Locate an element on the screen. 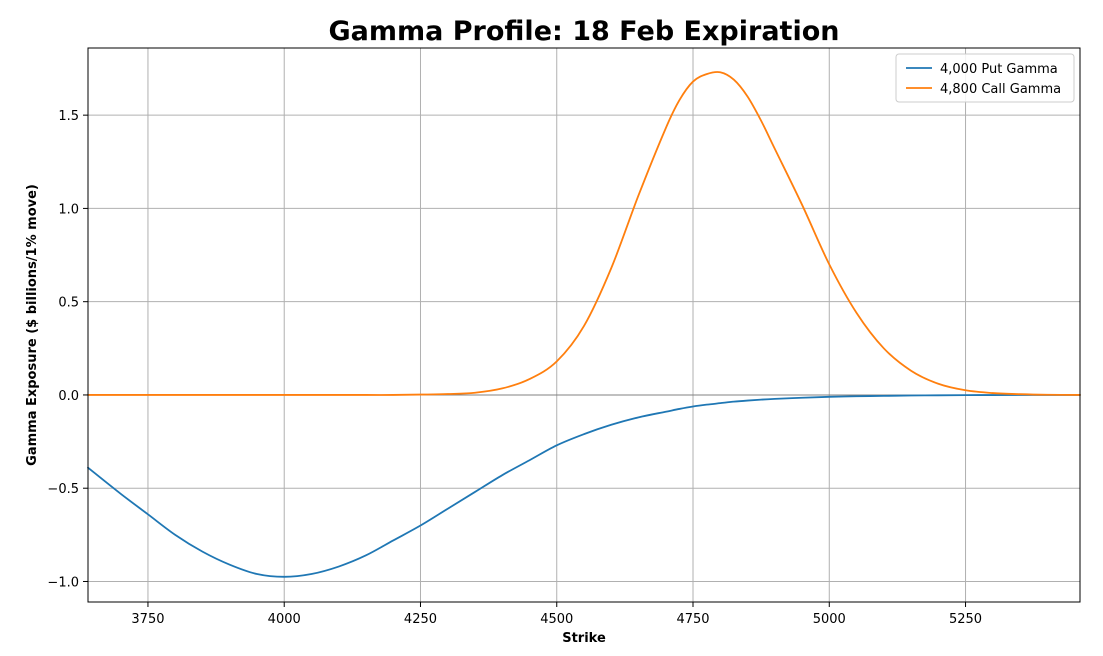 The height and width of the screenshot is (656, 1103). x-tick-label: 4750 is located at coordinates (692, 619).